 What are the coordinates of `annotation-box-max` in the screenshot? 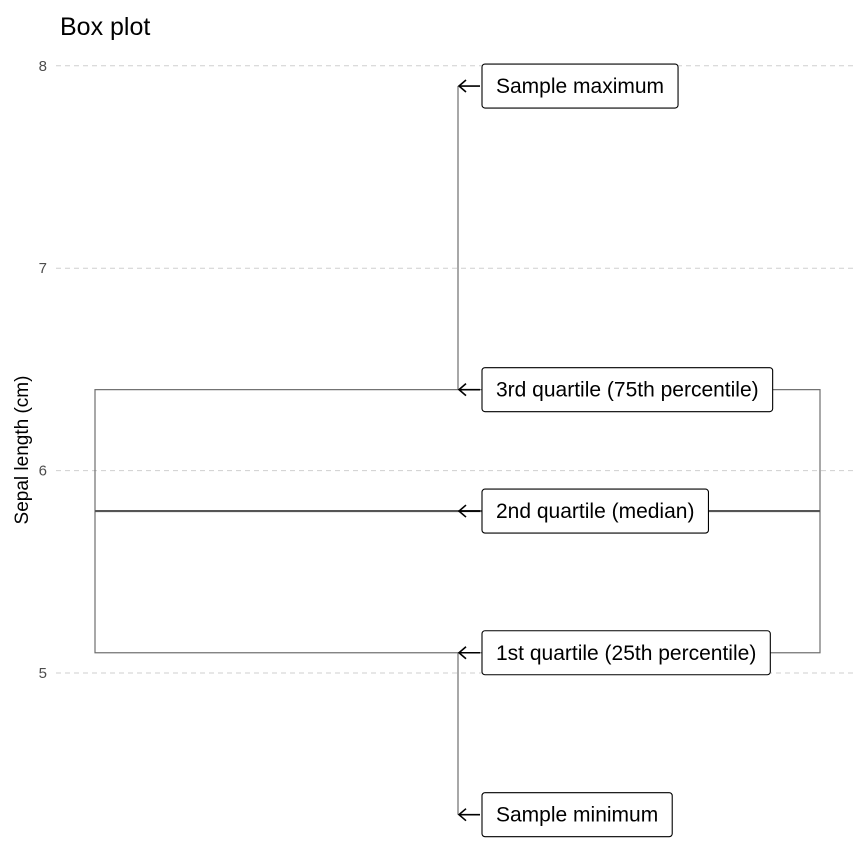 It's located at (580, 86).